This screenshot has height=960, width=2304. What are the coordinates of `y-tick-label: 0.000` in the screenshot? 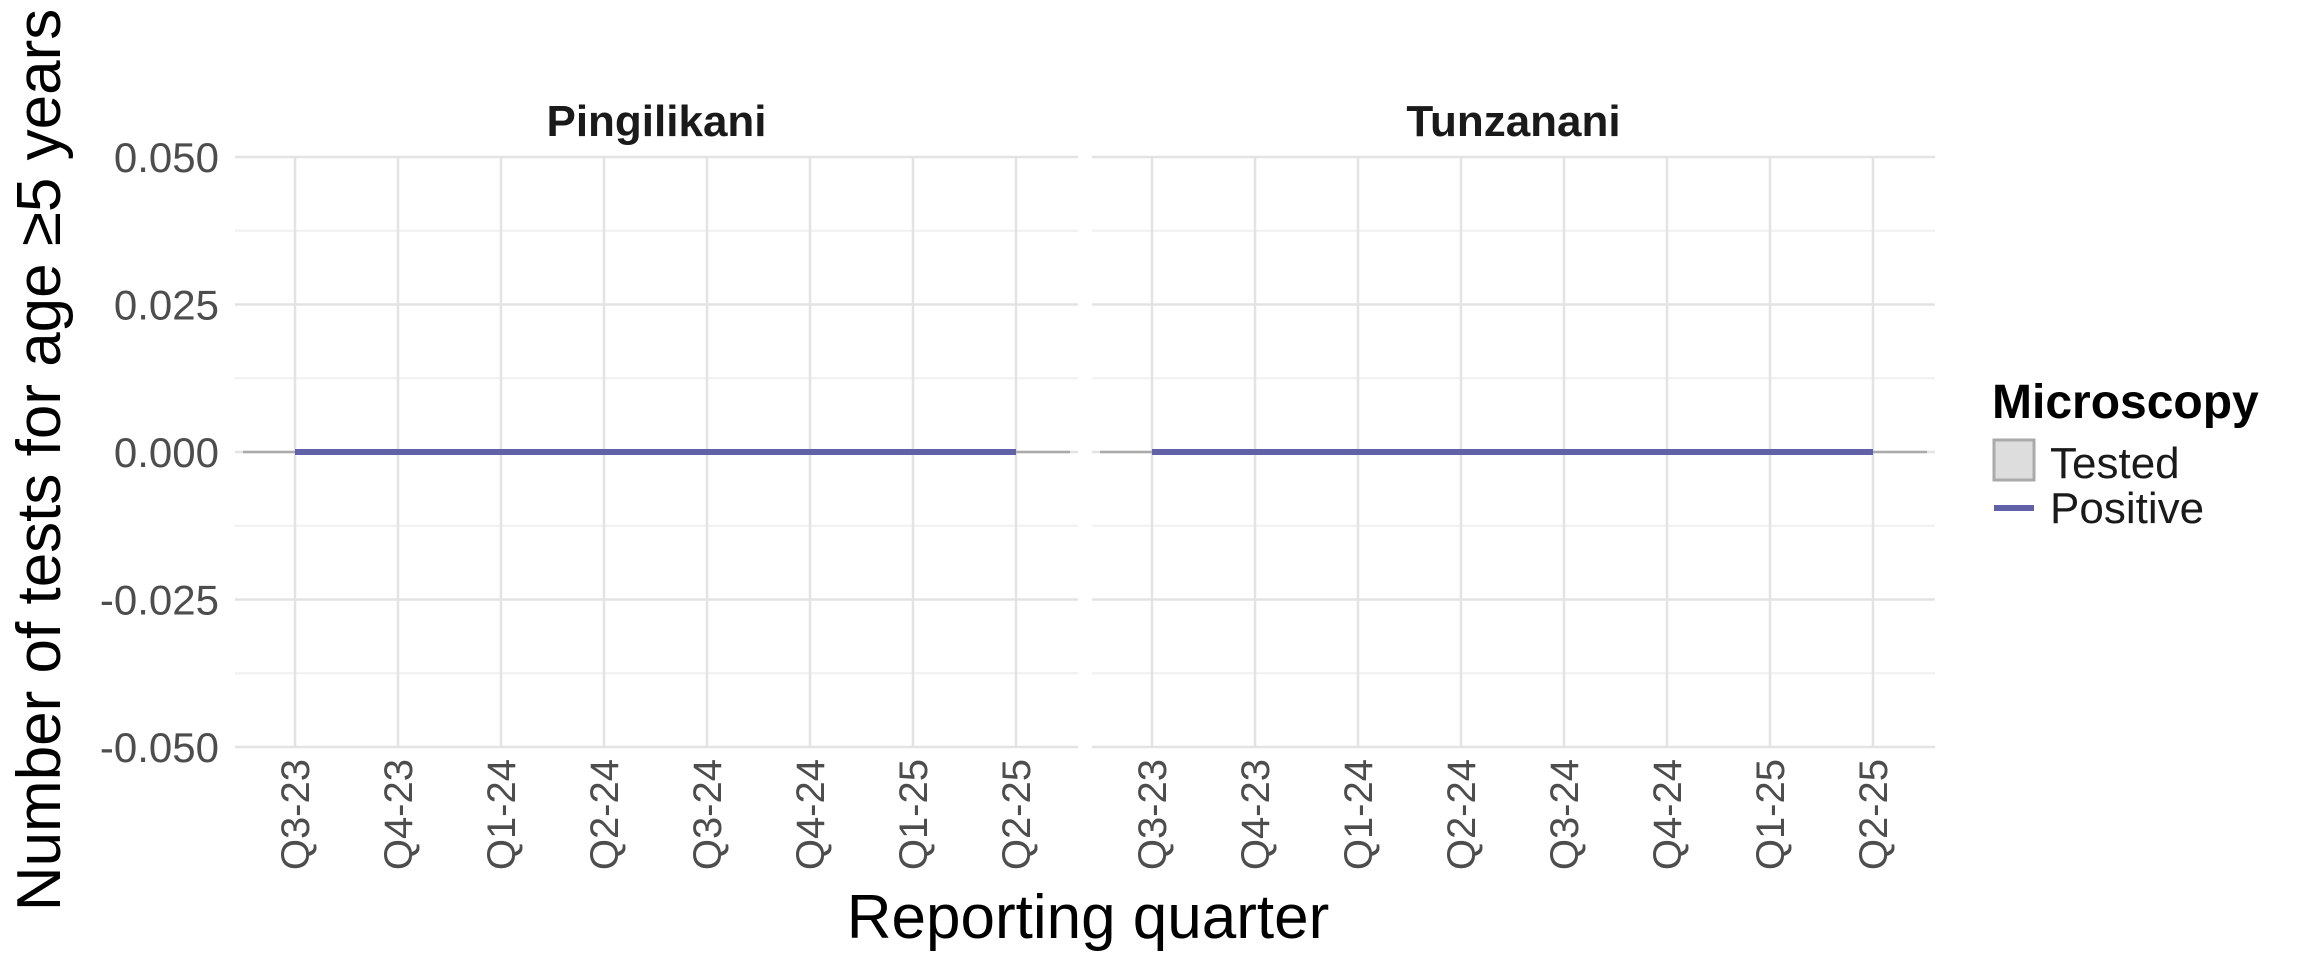 It's located at (166, 452).